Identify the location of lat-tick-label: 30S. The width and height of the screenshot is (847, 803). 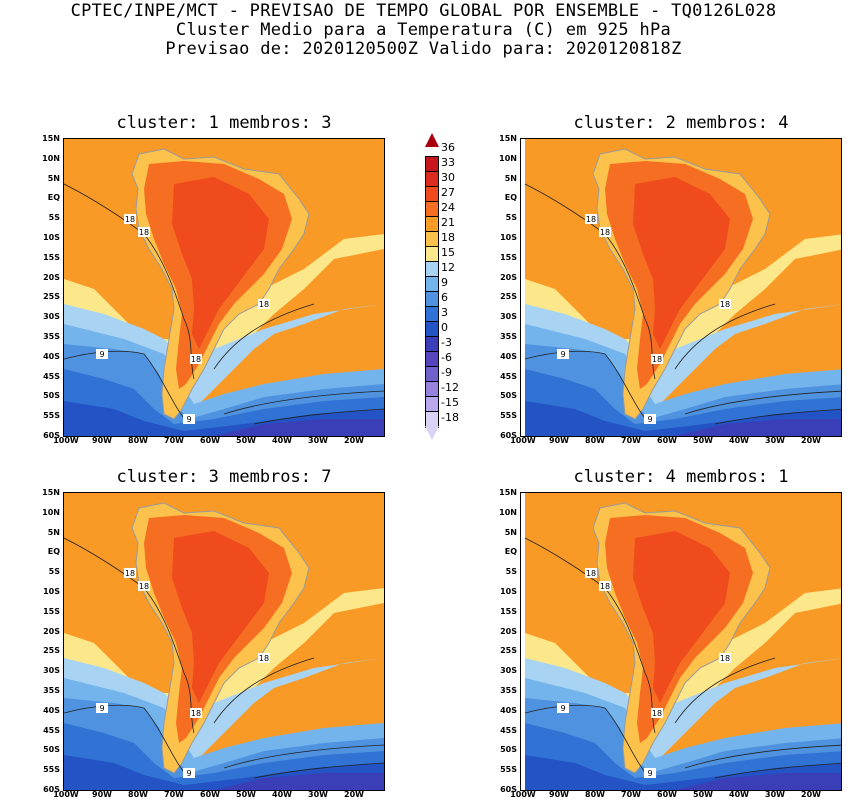
(51, 671).